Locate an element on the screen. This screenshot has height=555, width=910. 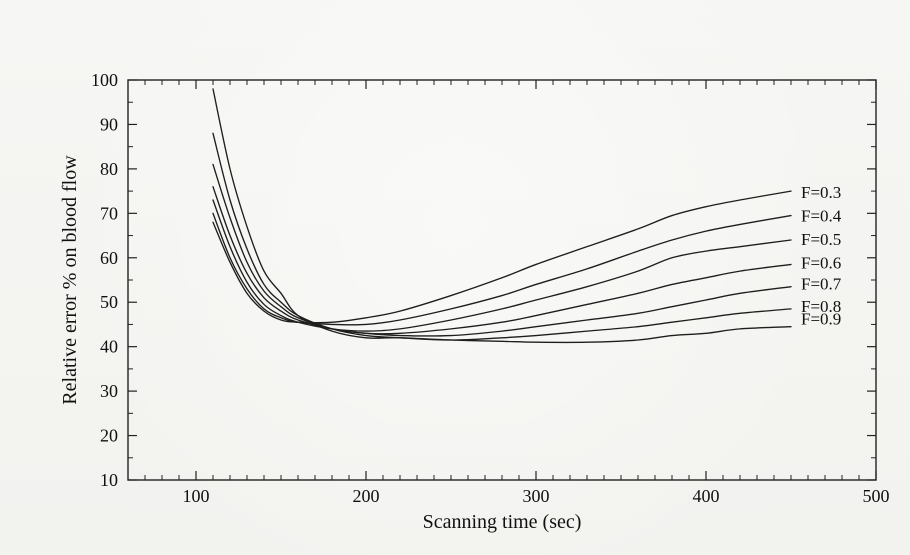
x-tick-label: 200 is located at coordinates (366, 496).